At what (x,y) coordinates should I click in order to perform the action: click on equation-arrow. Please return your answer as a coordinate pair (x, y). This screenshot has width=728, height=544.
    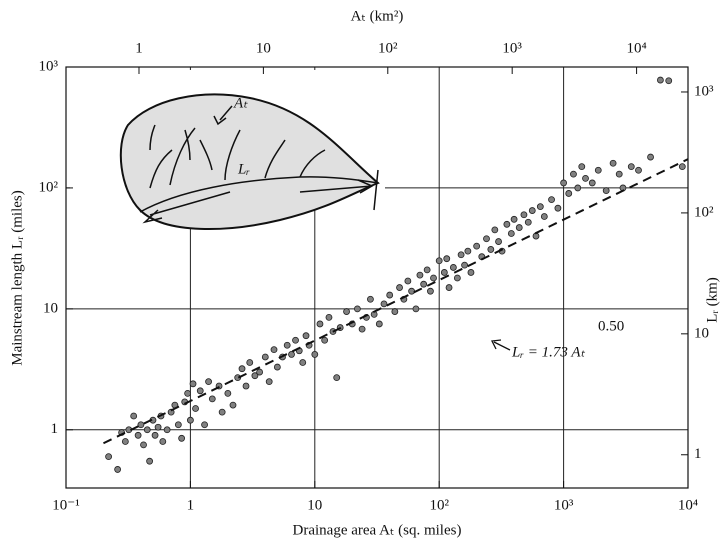
    Looking at the image, I should click on (501, 345).